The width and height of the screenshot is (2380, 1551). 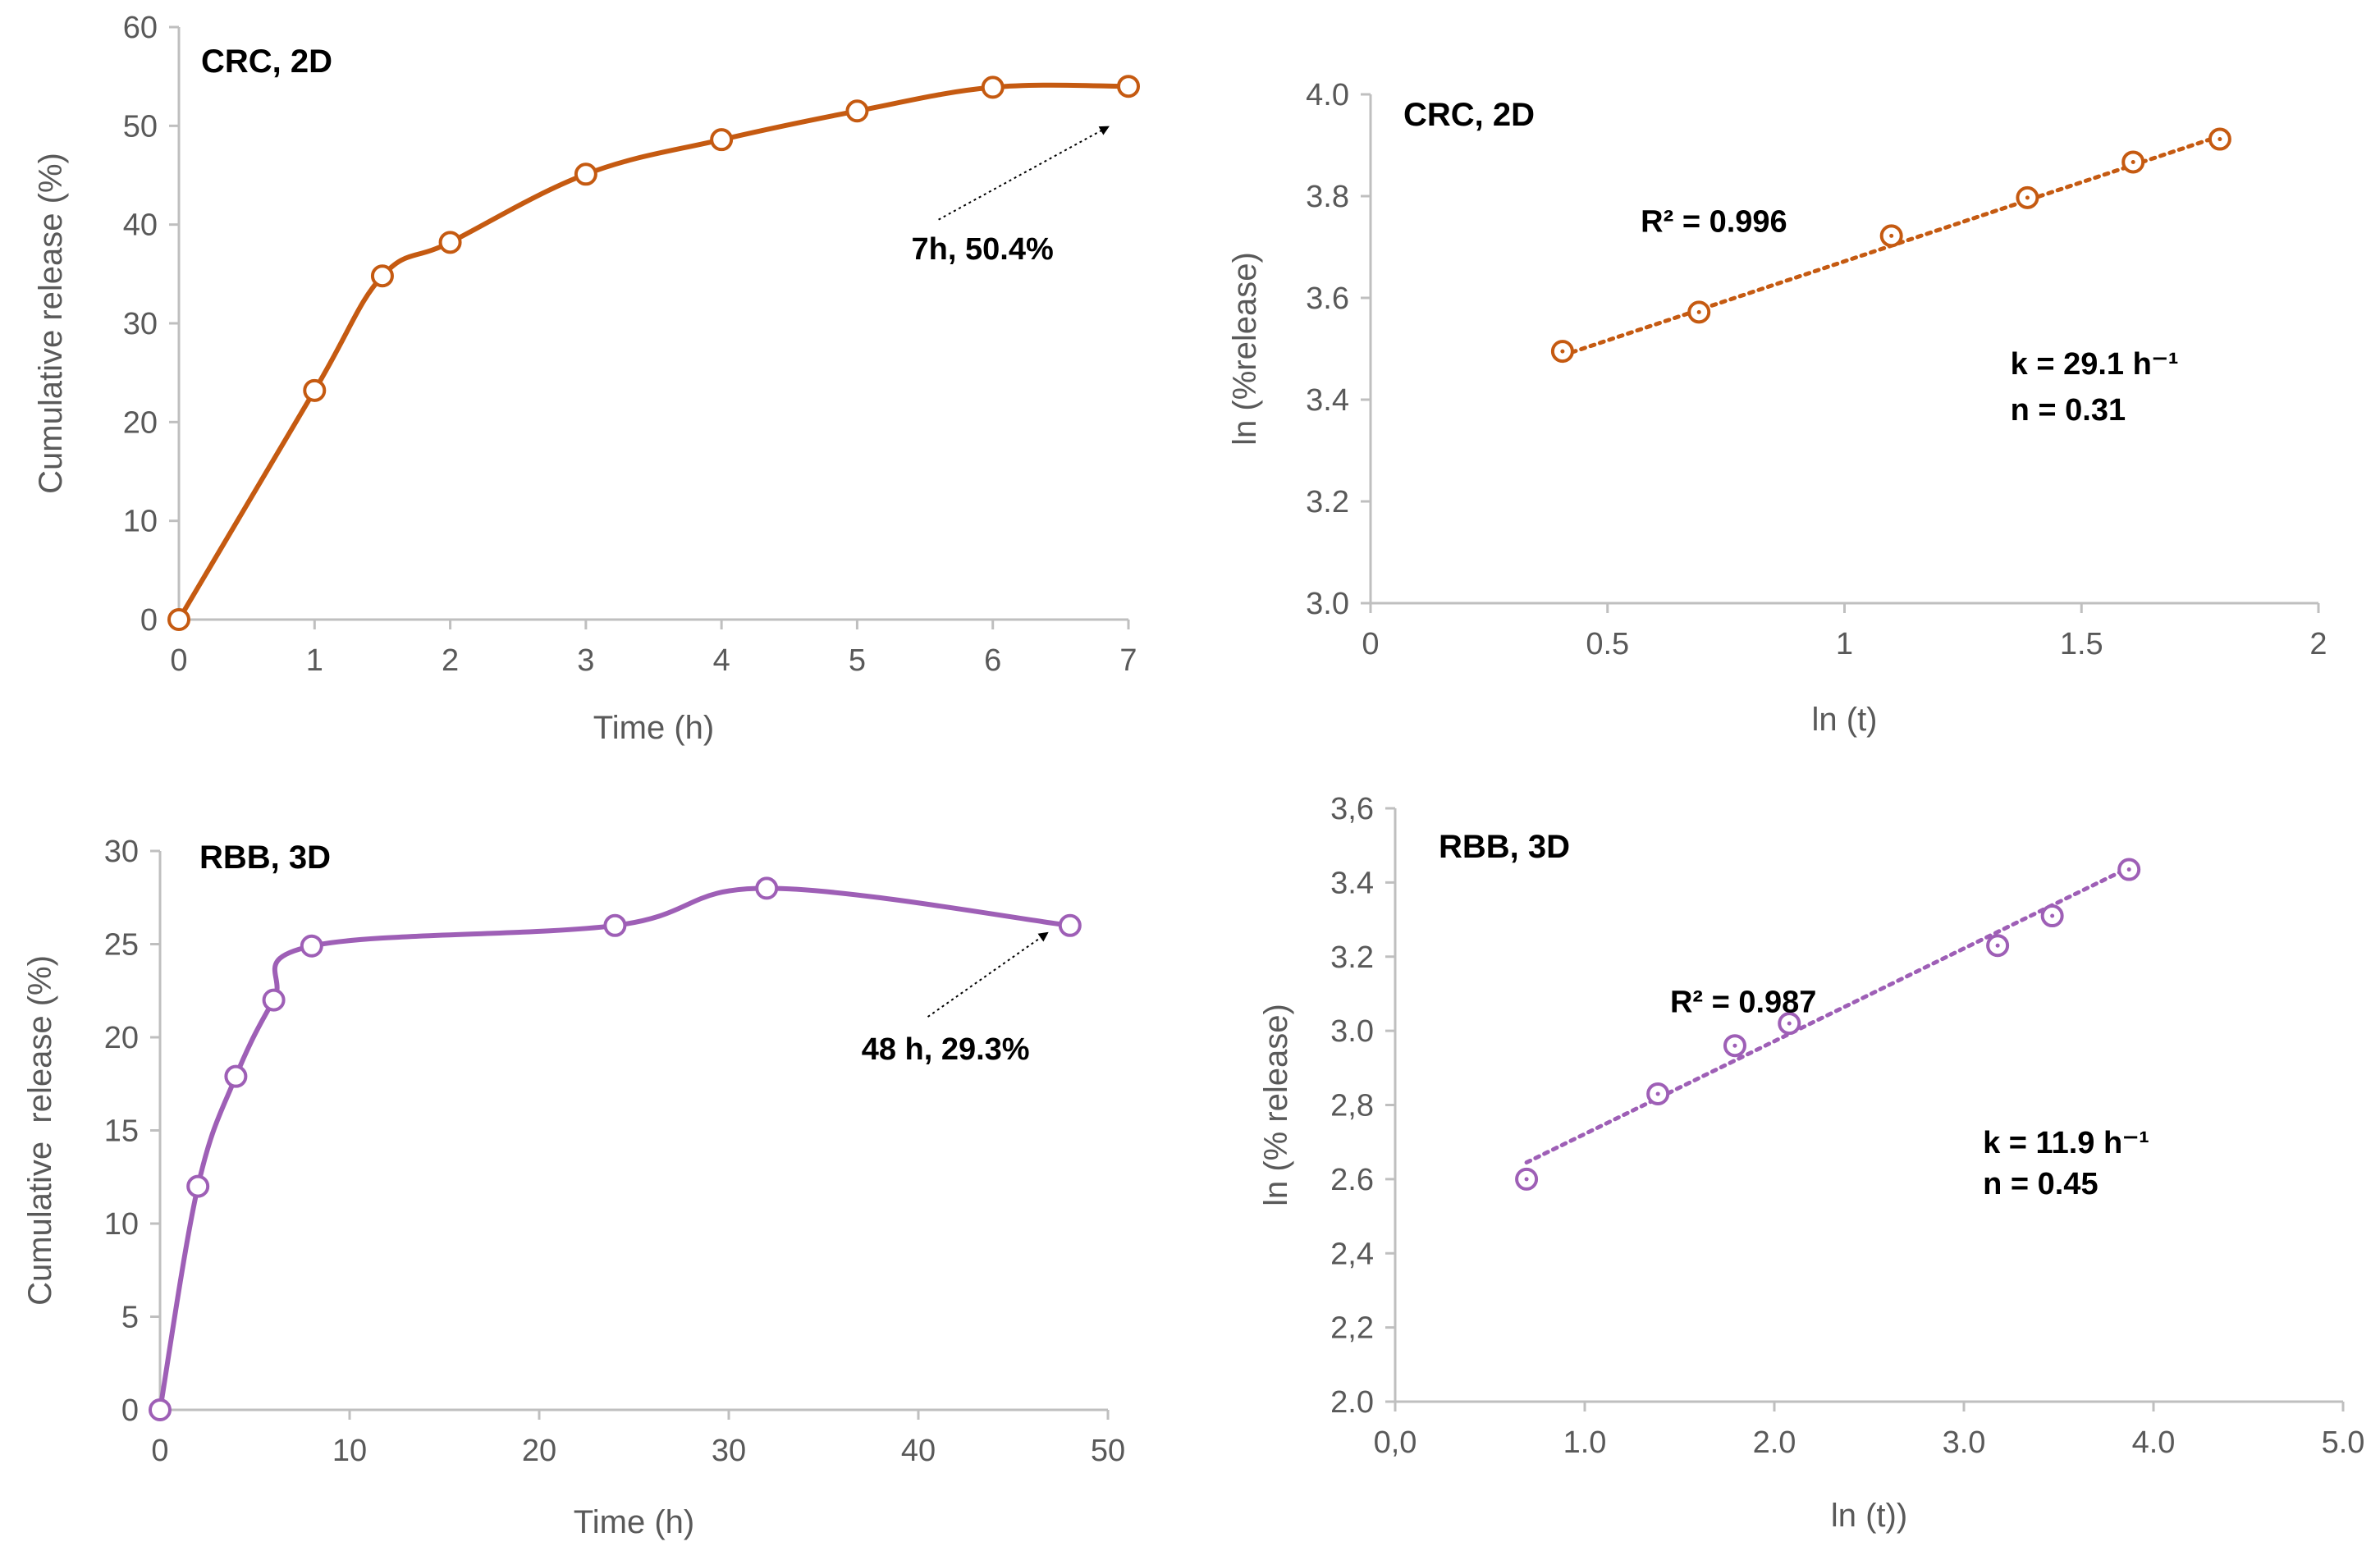 What do you see at coordinates (1327, 95) in the screenshot?
I see `y-tick-label: 4.0` at bounding box center [1327, 95].